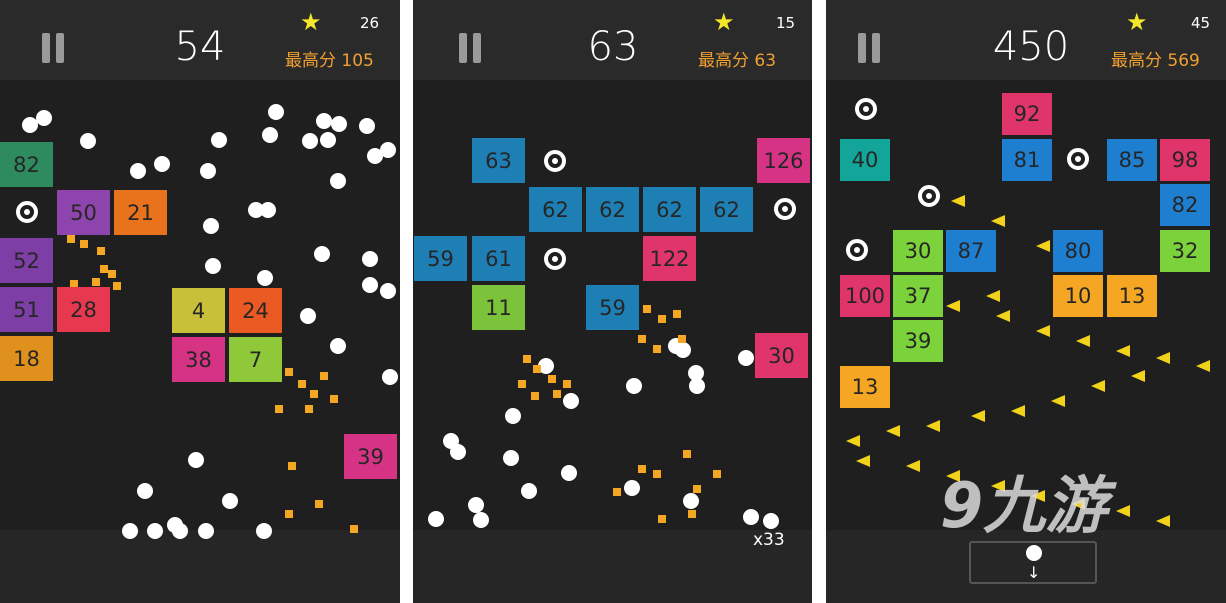  I want to click on current-score: 63, so click(613, 47).